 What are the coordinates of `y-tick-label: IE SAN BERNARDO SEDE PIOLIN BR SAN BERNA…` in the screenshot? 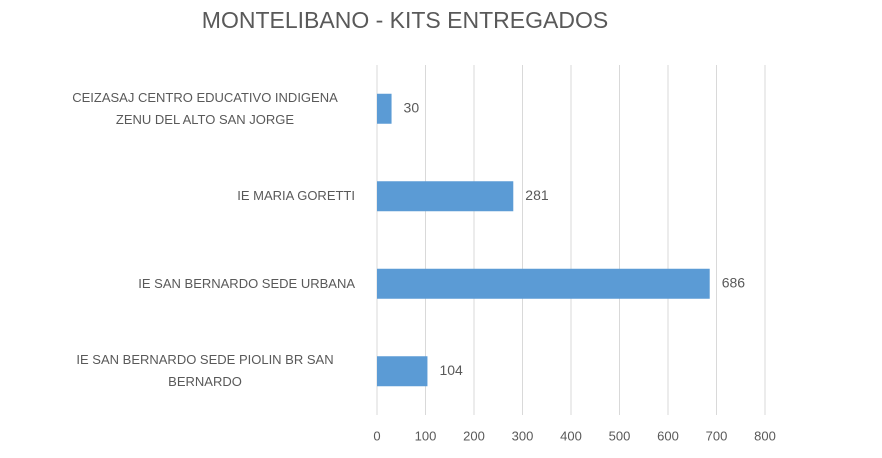 It's located at (205, 371).